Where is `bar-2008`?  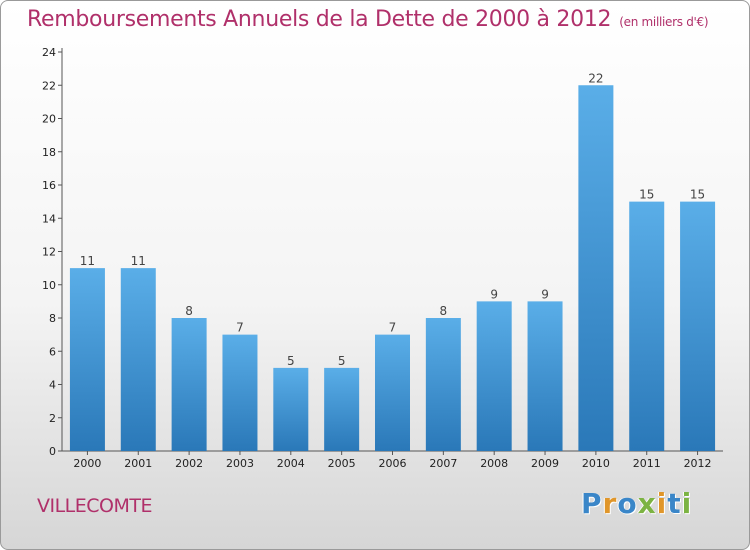 bar-2008 is located at coordinates (494, 376).